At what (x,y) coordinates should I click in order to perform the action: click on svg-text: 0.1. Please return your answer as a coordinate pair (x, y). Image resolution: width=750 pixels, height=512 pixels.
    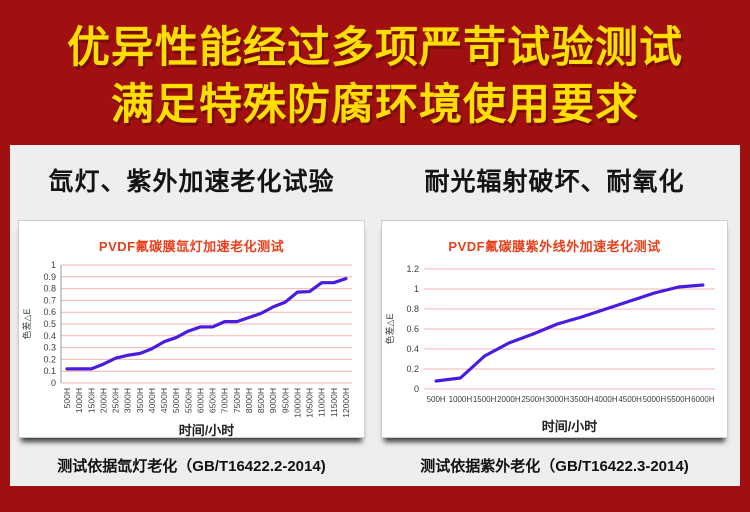
    Looking at the image, I should click on (49, 371).